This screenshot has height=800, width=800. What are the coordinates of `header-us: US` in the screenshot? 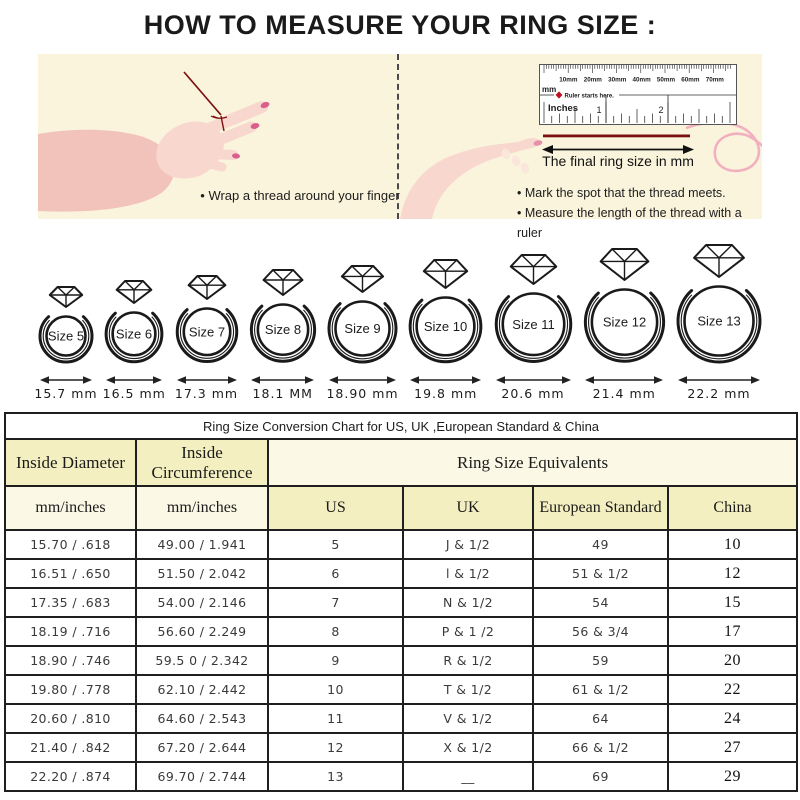 It's located at (335, 508).